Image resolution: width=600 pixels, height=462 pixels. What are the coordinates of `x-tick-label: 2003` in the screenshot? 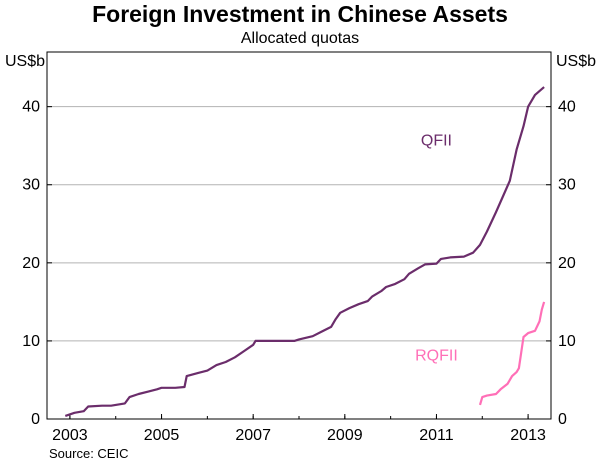 It's located at (70, 435).